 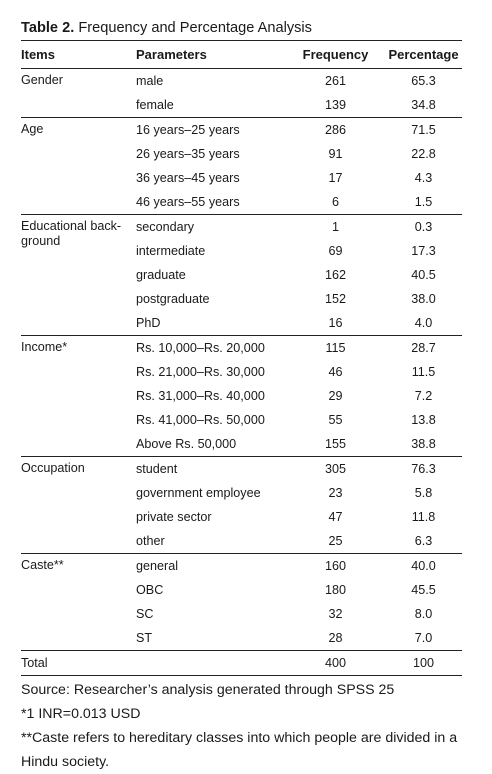 I want to click on frequency-cell: 152, so click(x=335, y=299).